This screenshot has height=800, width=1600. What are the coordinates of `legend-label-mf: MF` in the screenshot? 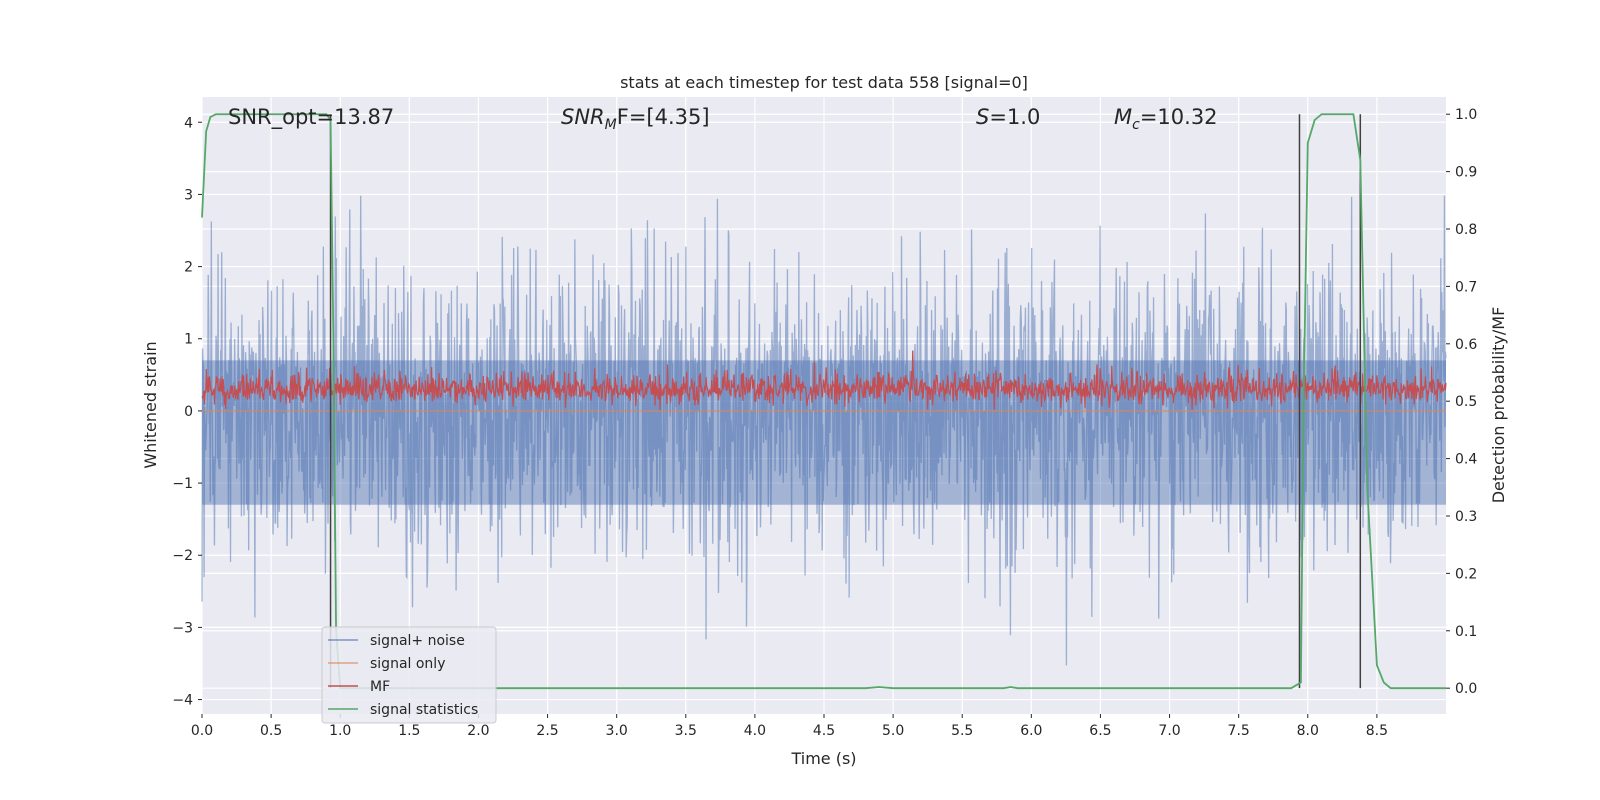 It's located at (380, 687).